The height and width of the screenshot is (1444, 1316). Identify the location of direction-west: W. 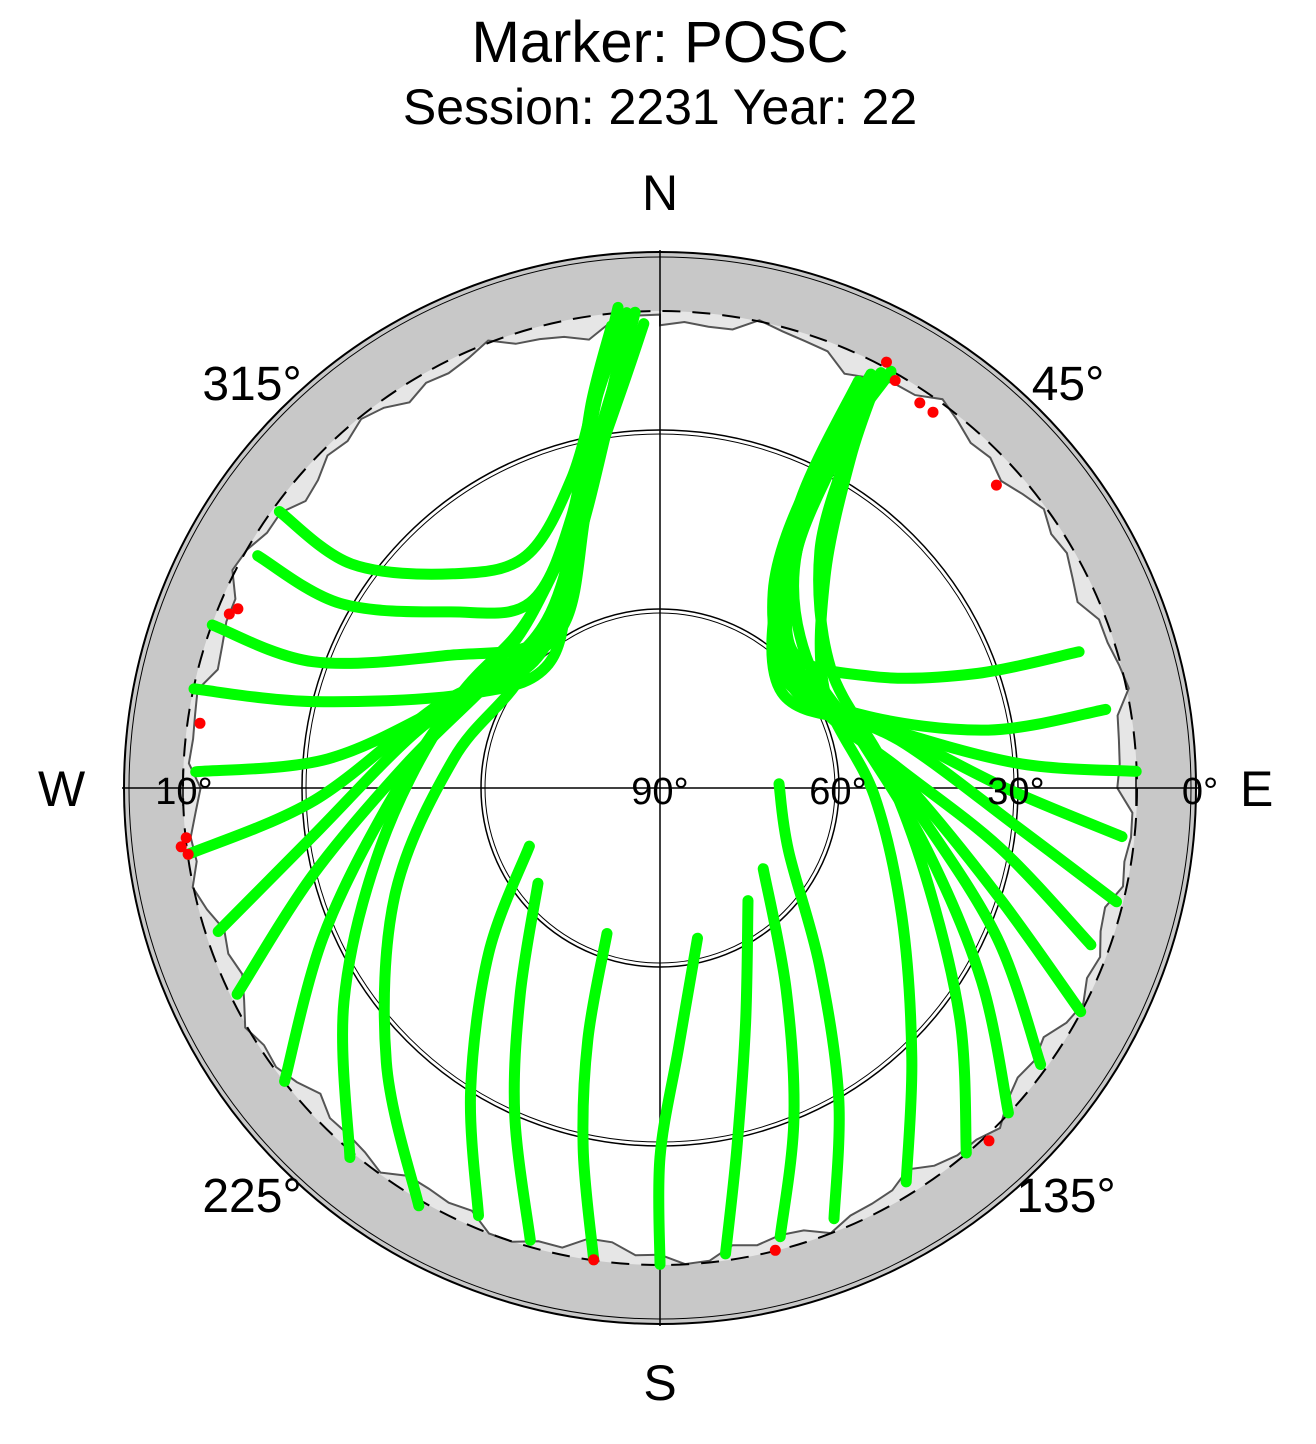
(62, 789).